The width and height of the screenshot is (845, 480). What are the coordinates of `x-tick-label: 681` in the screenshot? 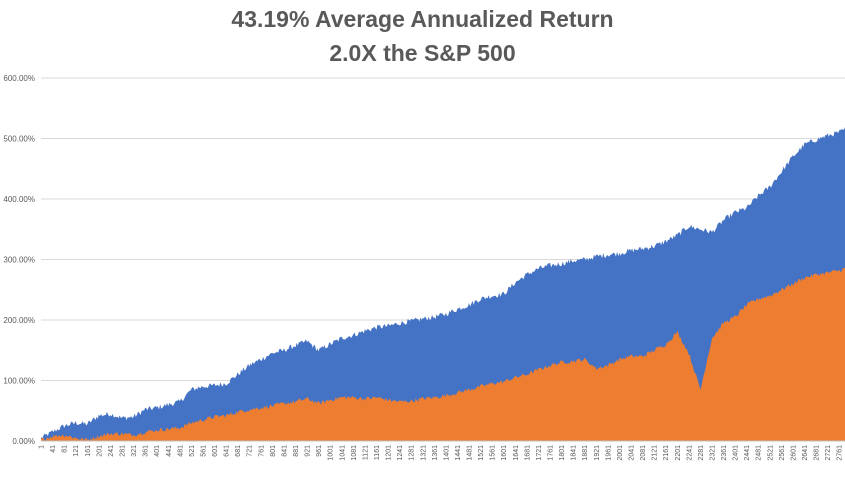 It's located at (238, 451).